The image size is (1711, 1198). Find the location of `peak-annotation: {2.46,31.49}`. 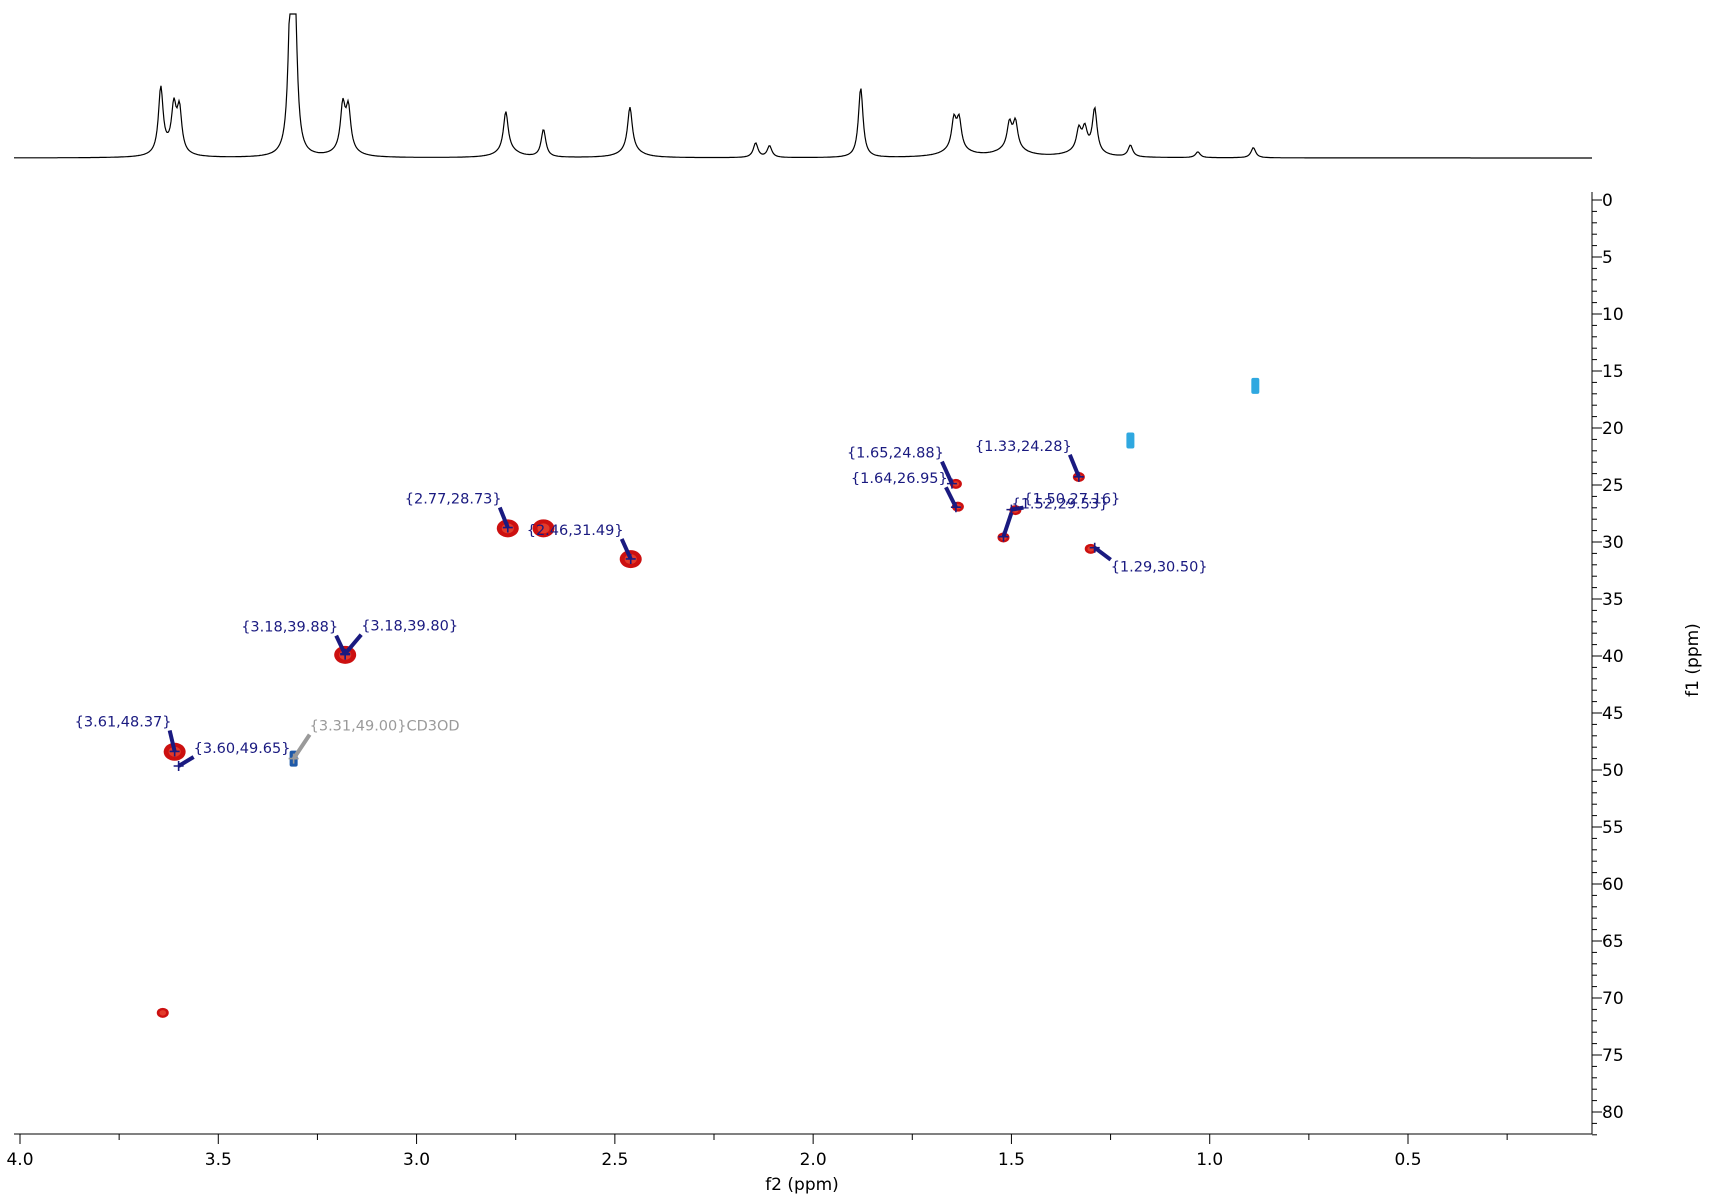

peak-annotation: {2.46,31.49} is located at coordinates (581, 543).